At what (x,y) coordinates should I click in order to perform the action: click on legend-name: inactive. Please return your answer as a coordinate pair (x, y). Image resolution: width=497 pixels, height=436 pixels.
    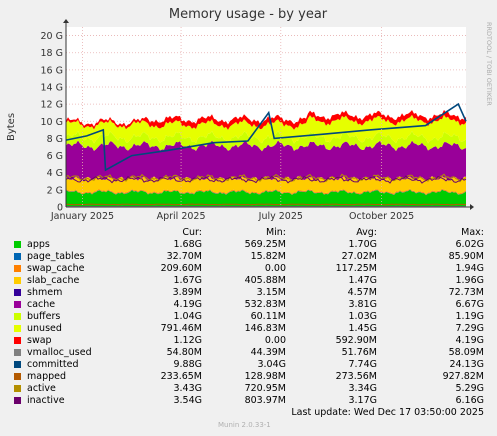
    Looking at the image, I should click on (46, 400).